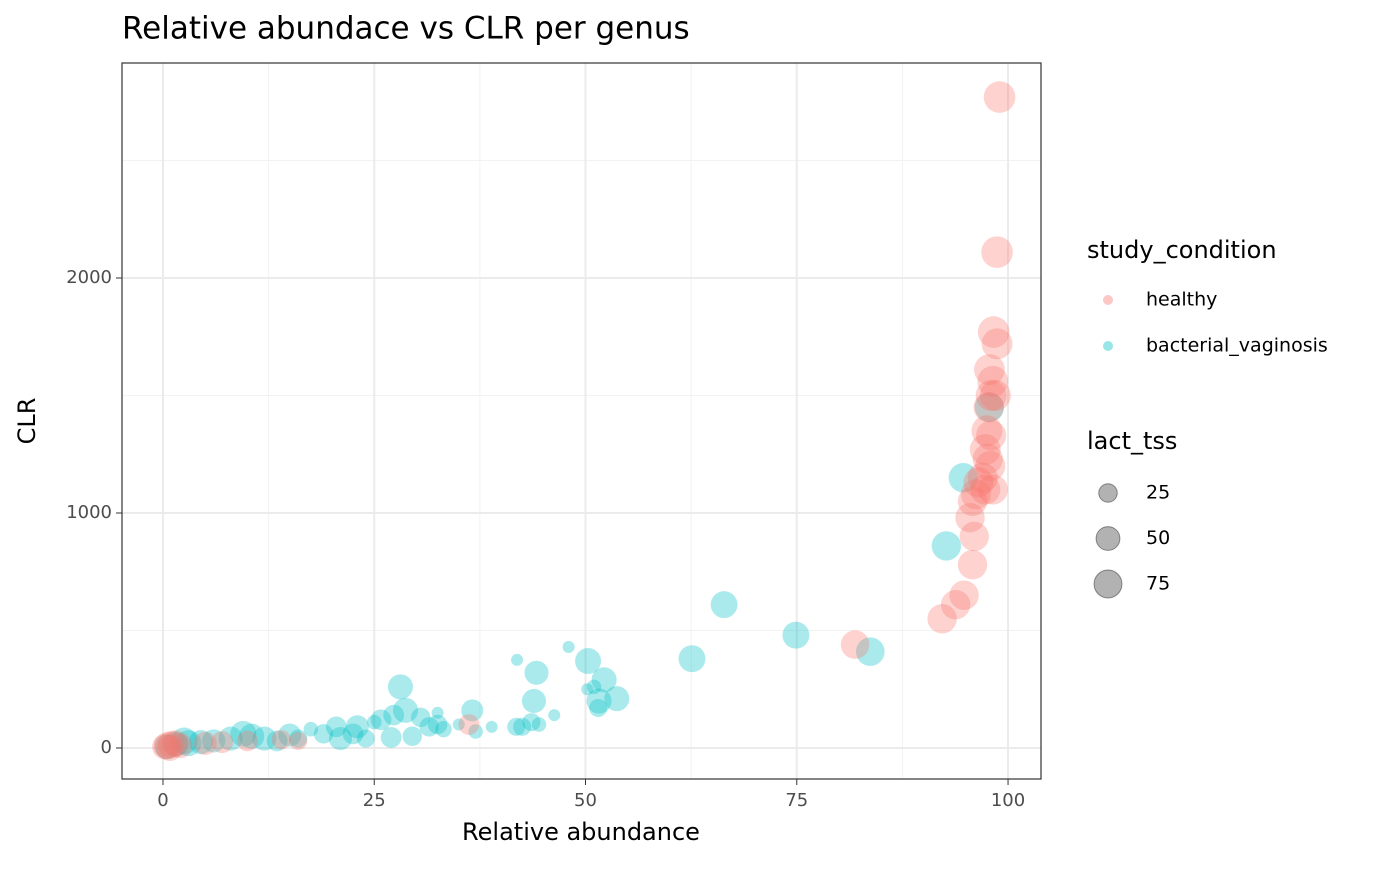 The height and width of the screenshot is (869, 1400). I want to click on y-tick-label: 1000, so click(89, 512).